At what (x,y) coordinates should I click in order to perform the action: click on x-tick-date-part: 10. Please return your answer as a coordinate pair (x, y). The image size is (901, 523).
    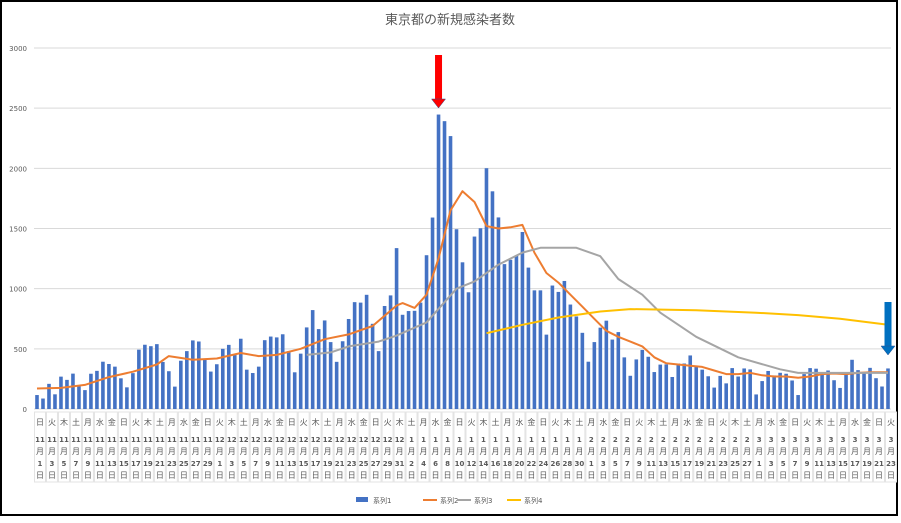
    Looking at the image, I should click on (460, 464).